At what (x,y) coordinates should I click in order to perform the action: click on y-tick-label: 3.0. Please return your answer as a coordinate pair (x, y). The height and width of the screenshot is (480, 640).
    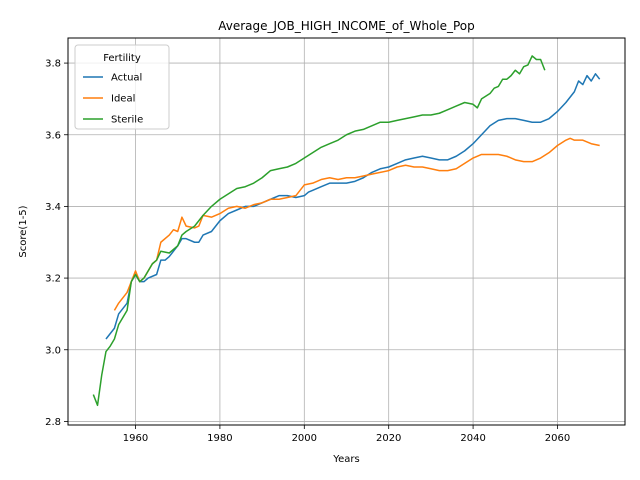
    Looking at the image, I should click on (53, 350).